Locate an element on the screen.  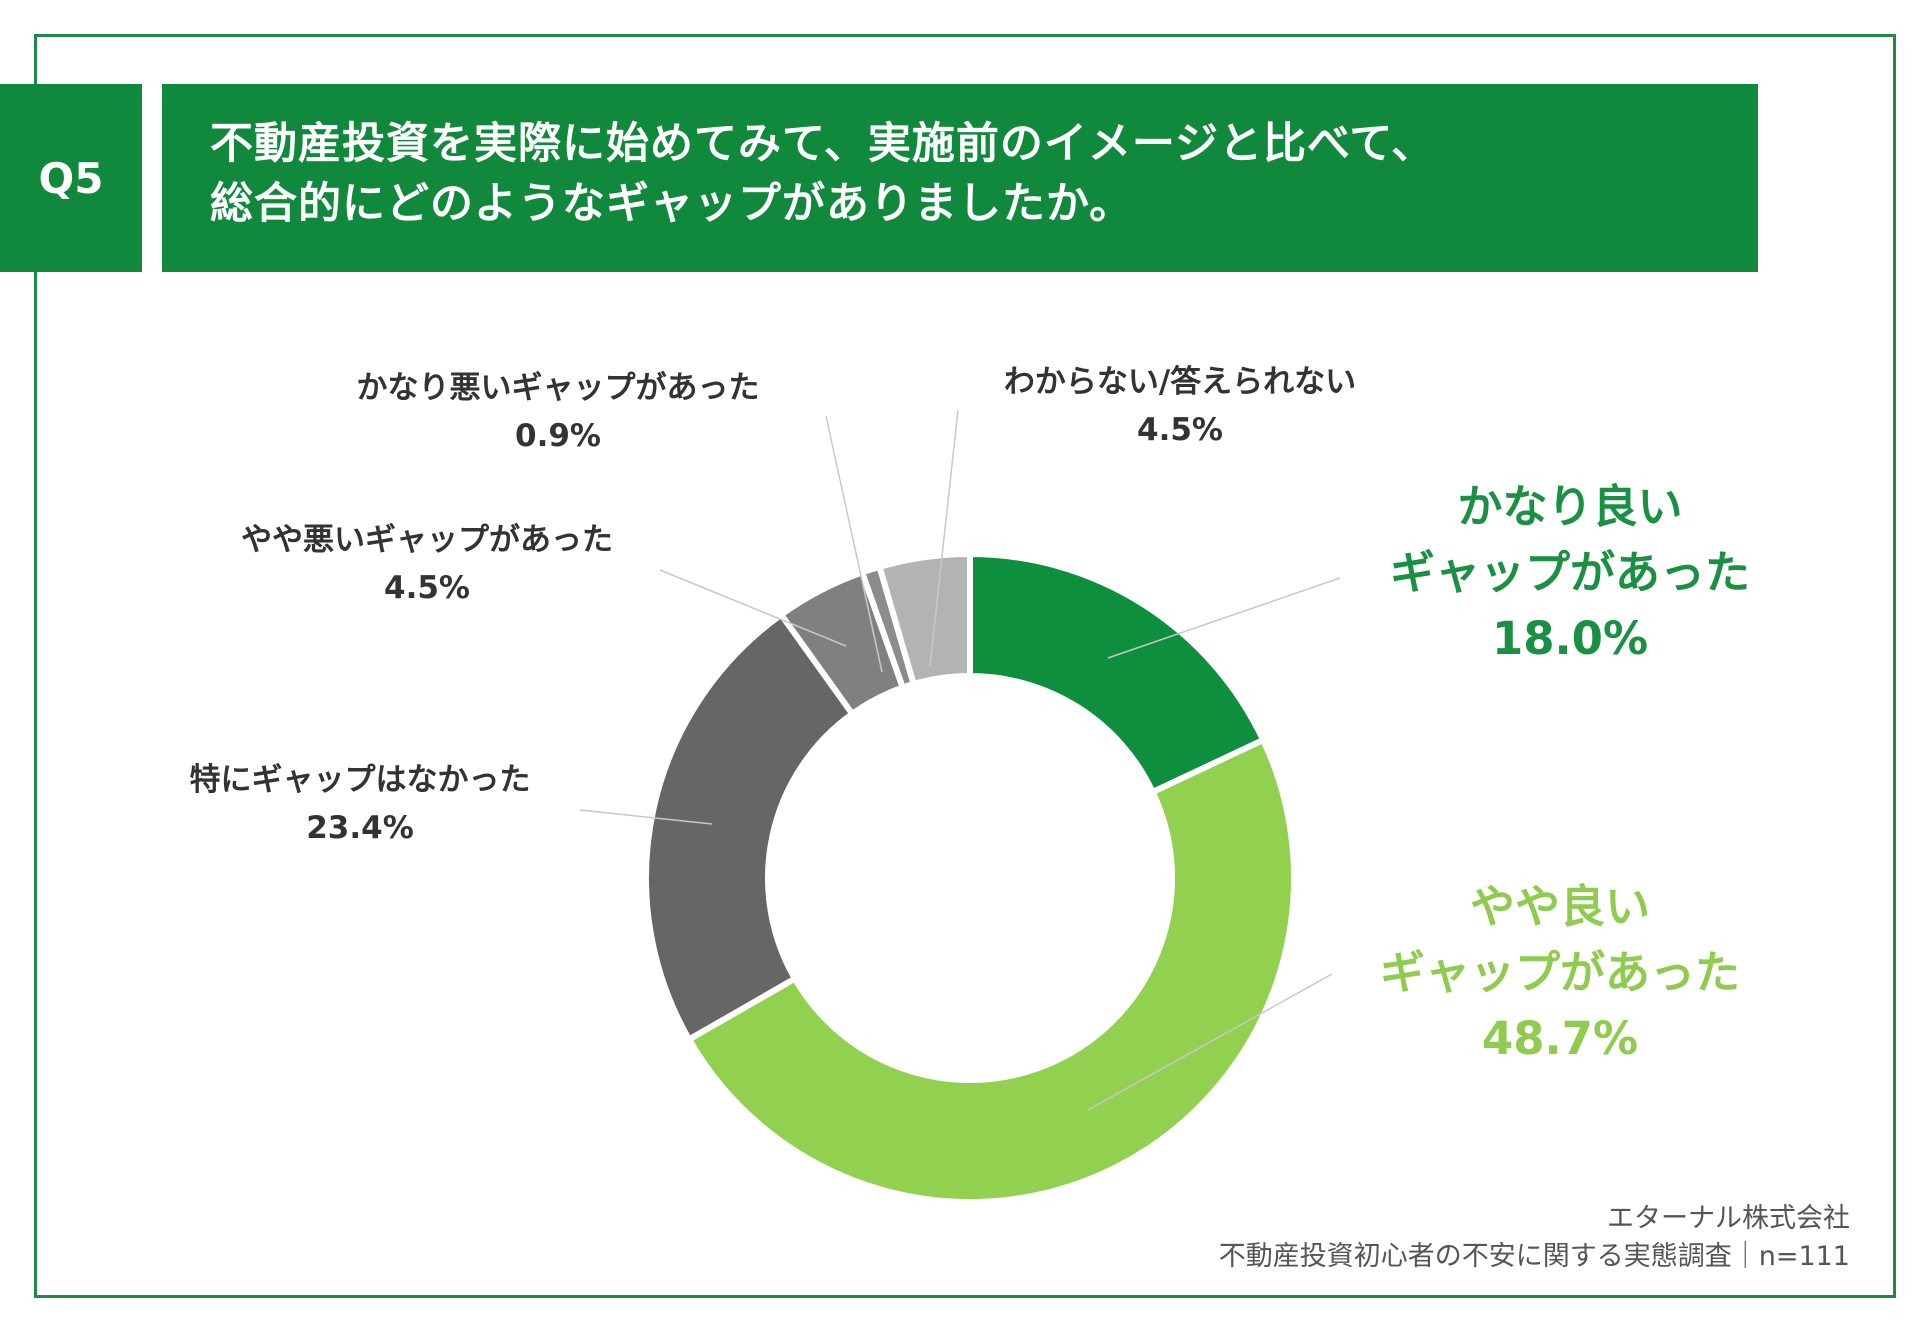
label-slightly-good-gap-value: 48.7% is located at coordinates (1560, 1038).